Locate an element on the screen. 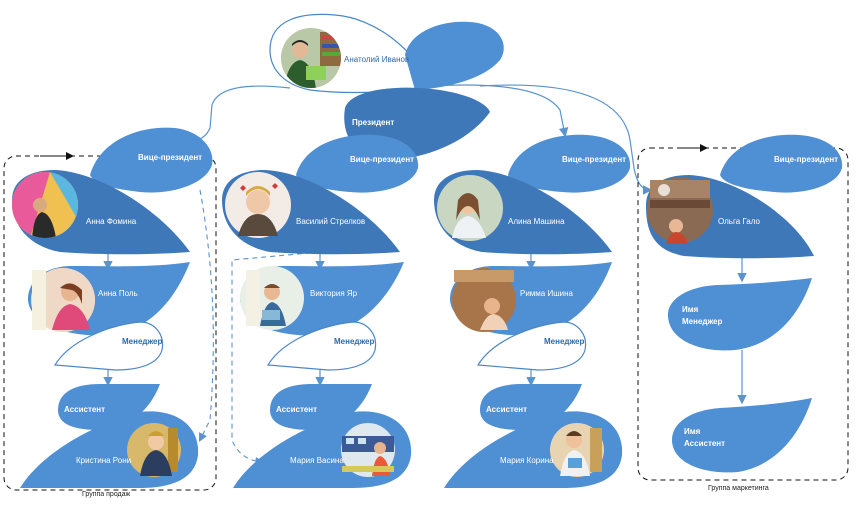 This screenshot has height=530, width=864. member-name-3: Римма Ишина is located at coordinates (547, 293).